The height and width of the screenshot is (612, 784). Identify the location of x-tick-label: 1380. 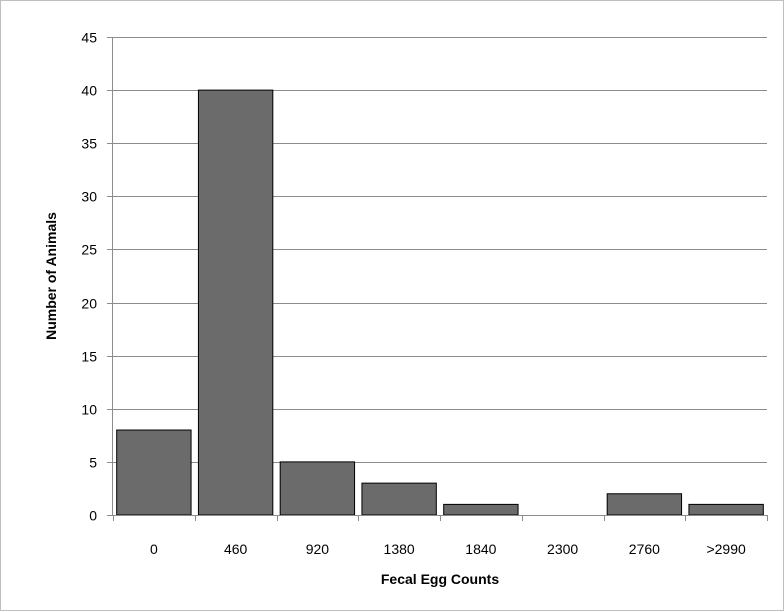
(399, 549).